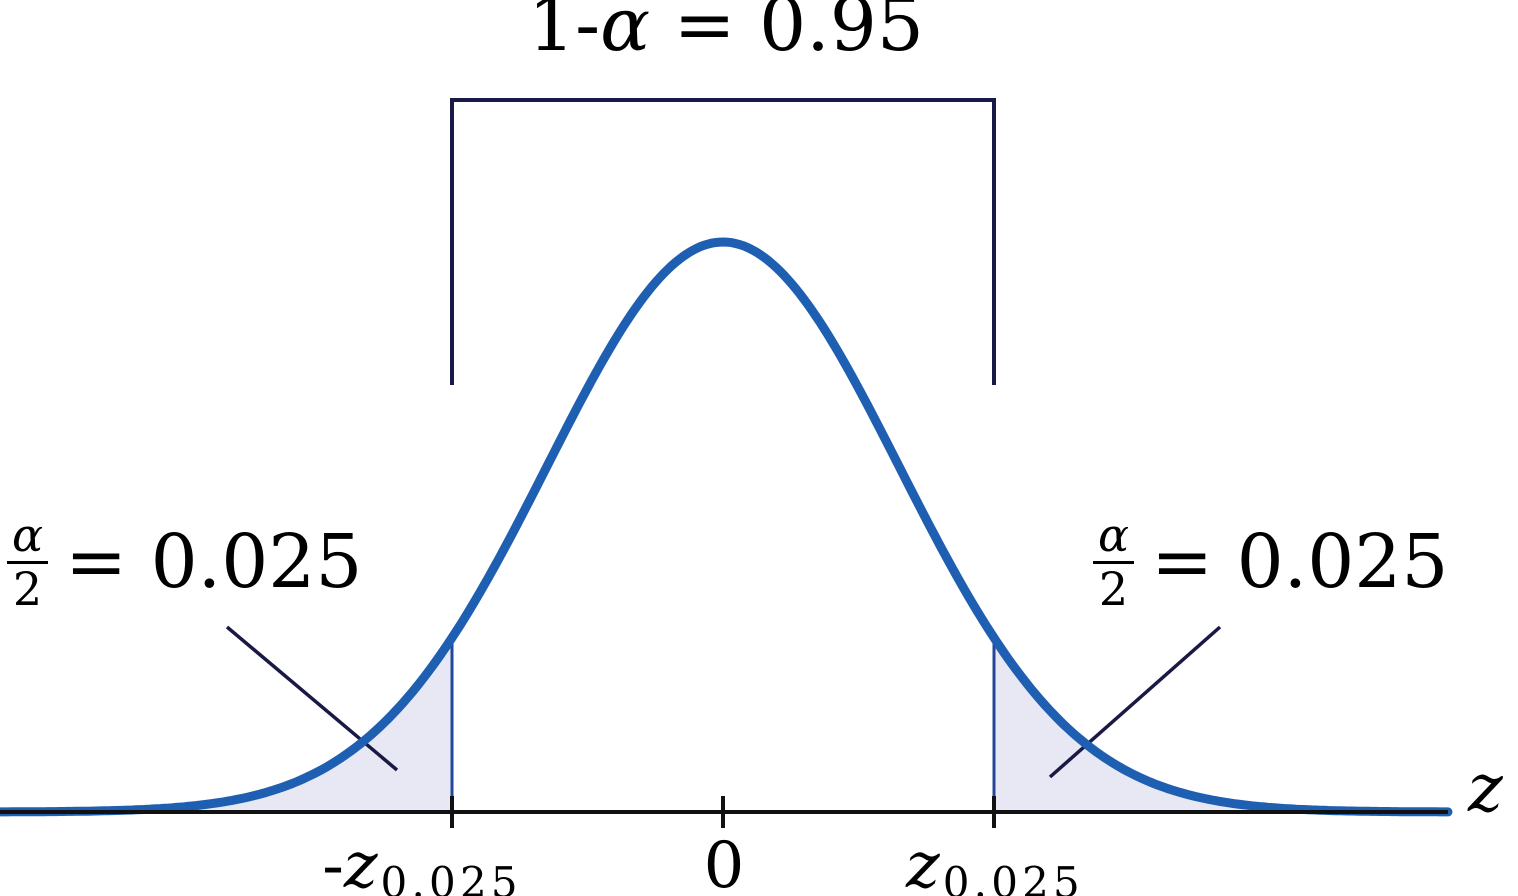 The height and width of the screenshot is (896, 1518). I want to click on right-tail-annotation: α 2 = 0.025, so click(1270, 562).